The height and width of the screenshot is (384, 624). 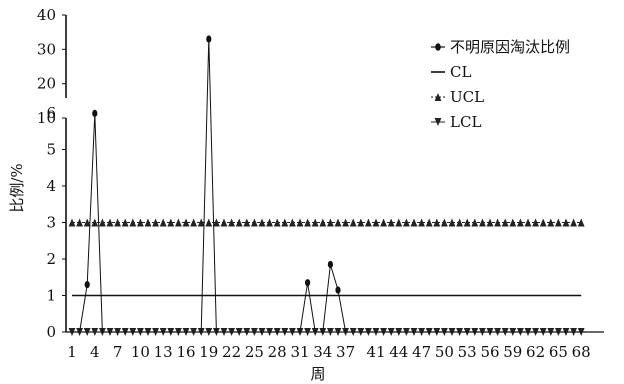 What do you see at coordinates (46, 84) in the screenshot?
I see `y-tick-label: 20` at bounding box center [46, 84].